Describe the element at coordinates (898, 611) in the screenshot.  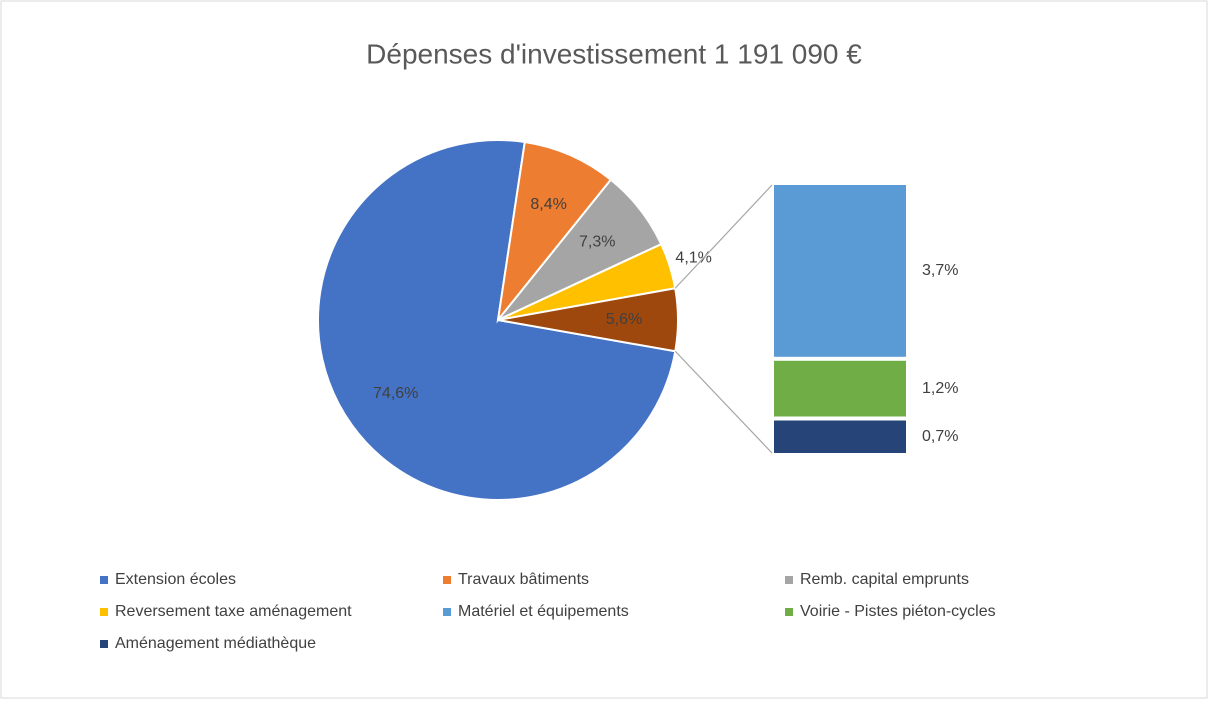
I see `legend-label: Voirie - Pistes piéton-cycles` at that location.